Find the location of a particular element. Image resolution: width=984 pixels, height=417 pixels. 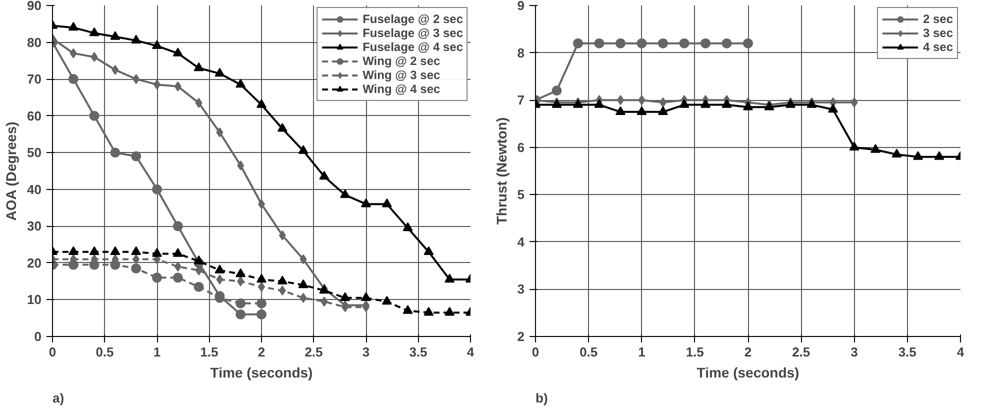

x-tick-label: 3.5 is located at coordinates (907, 352).